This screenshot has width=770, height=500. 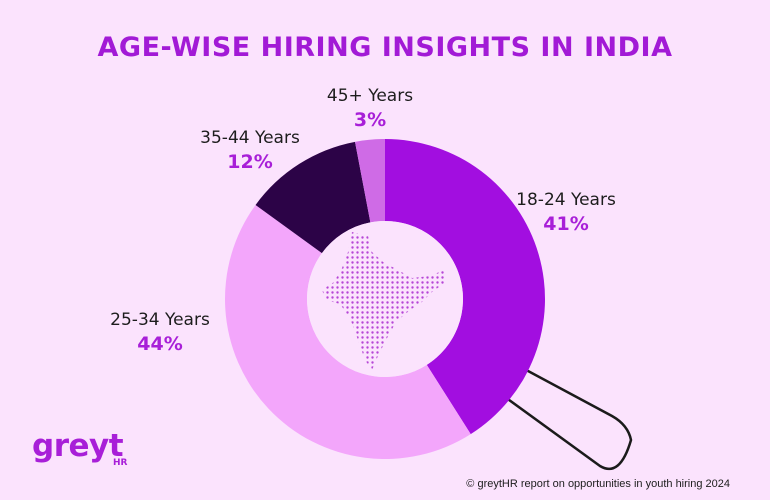 I want to click on label-25-34: 25-34 Years 44%, so click(x=160, y=332).